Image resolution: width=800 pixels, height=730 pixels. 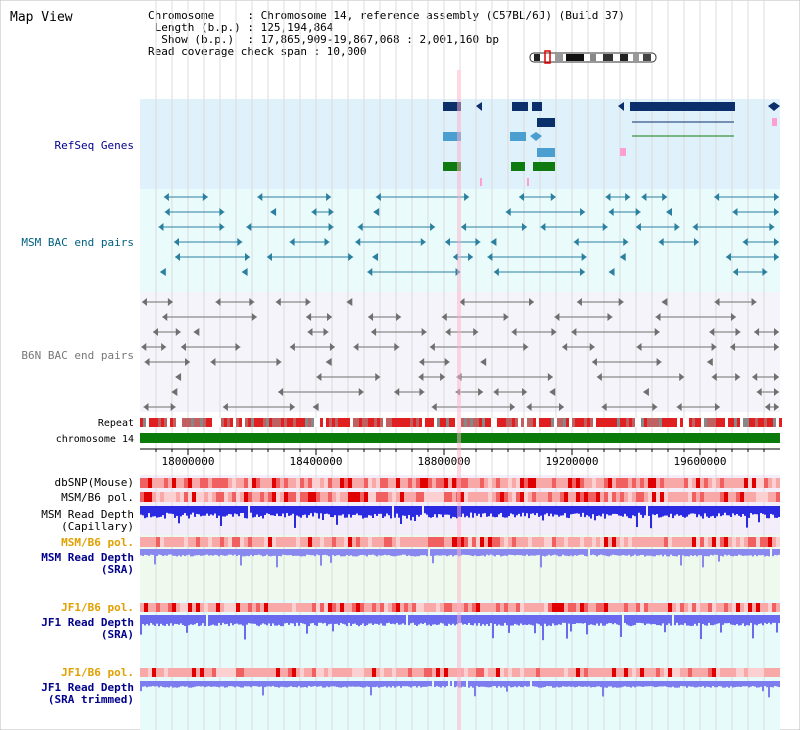 I want to click on dbsnp-track, so click(x=460, y=483).